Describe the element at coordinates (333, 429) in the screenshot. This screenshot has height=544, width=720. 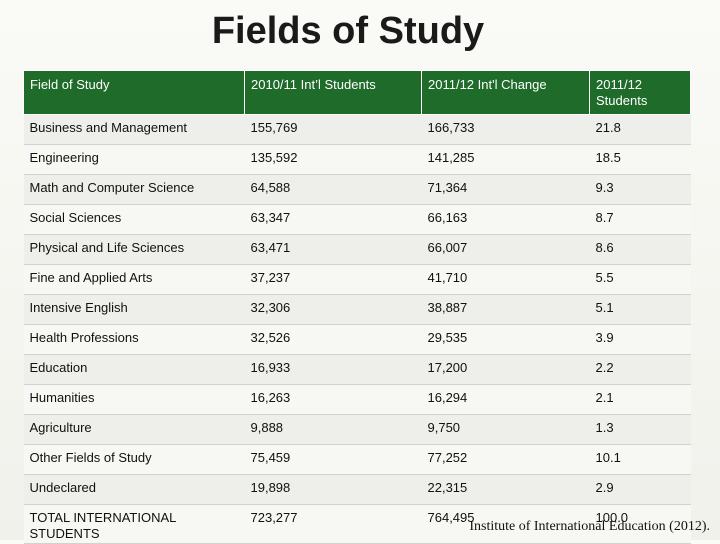
I see `cell-2010-11-students: 9,888` at that location.